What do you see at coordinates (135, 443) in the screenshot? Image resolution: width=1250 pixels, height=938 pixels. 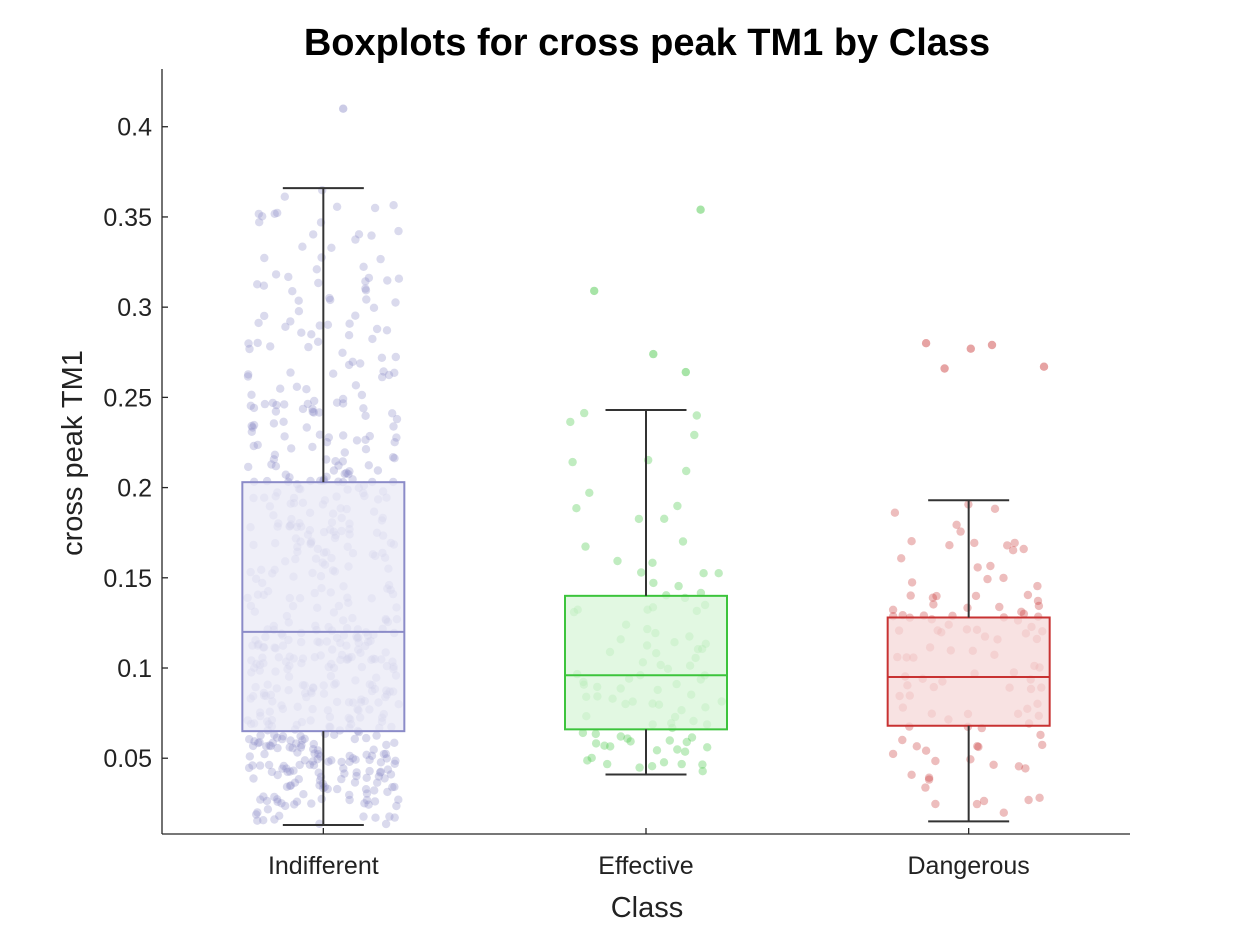 I see `y-axis-ticks: 0.05 0.1 0.15 0.2 0.25 0.3 0.35 0.4` at bounding box center [135, 443].